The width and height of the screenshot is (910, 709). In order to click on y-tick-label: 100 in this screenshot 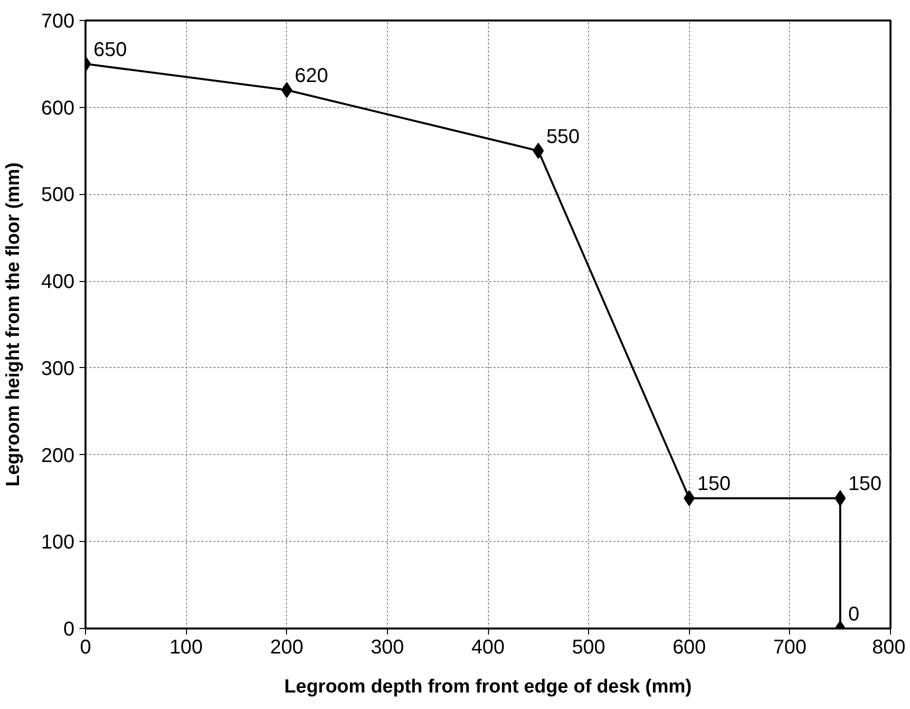, I will do `click(58, 543)`.